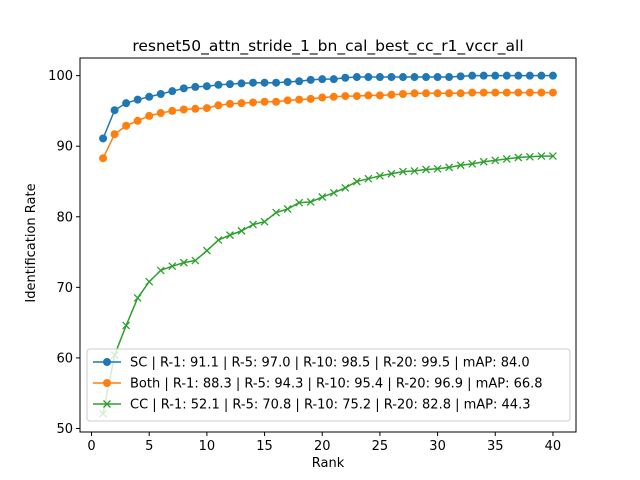  Describe the element at coordinates (64, 147) in the screenshot. I see `y-tick-label: 90` at that location.